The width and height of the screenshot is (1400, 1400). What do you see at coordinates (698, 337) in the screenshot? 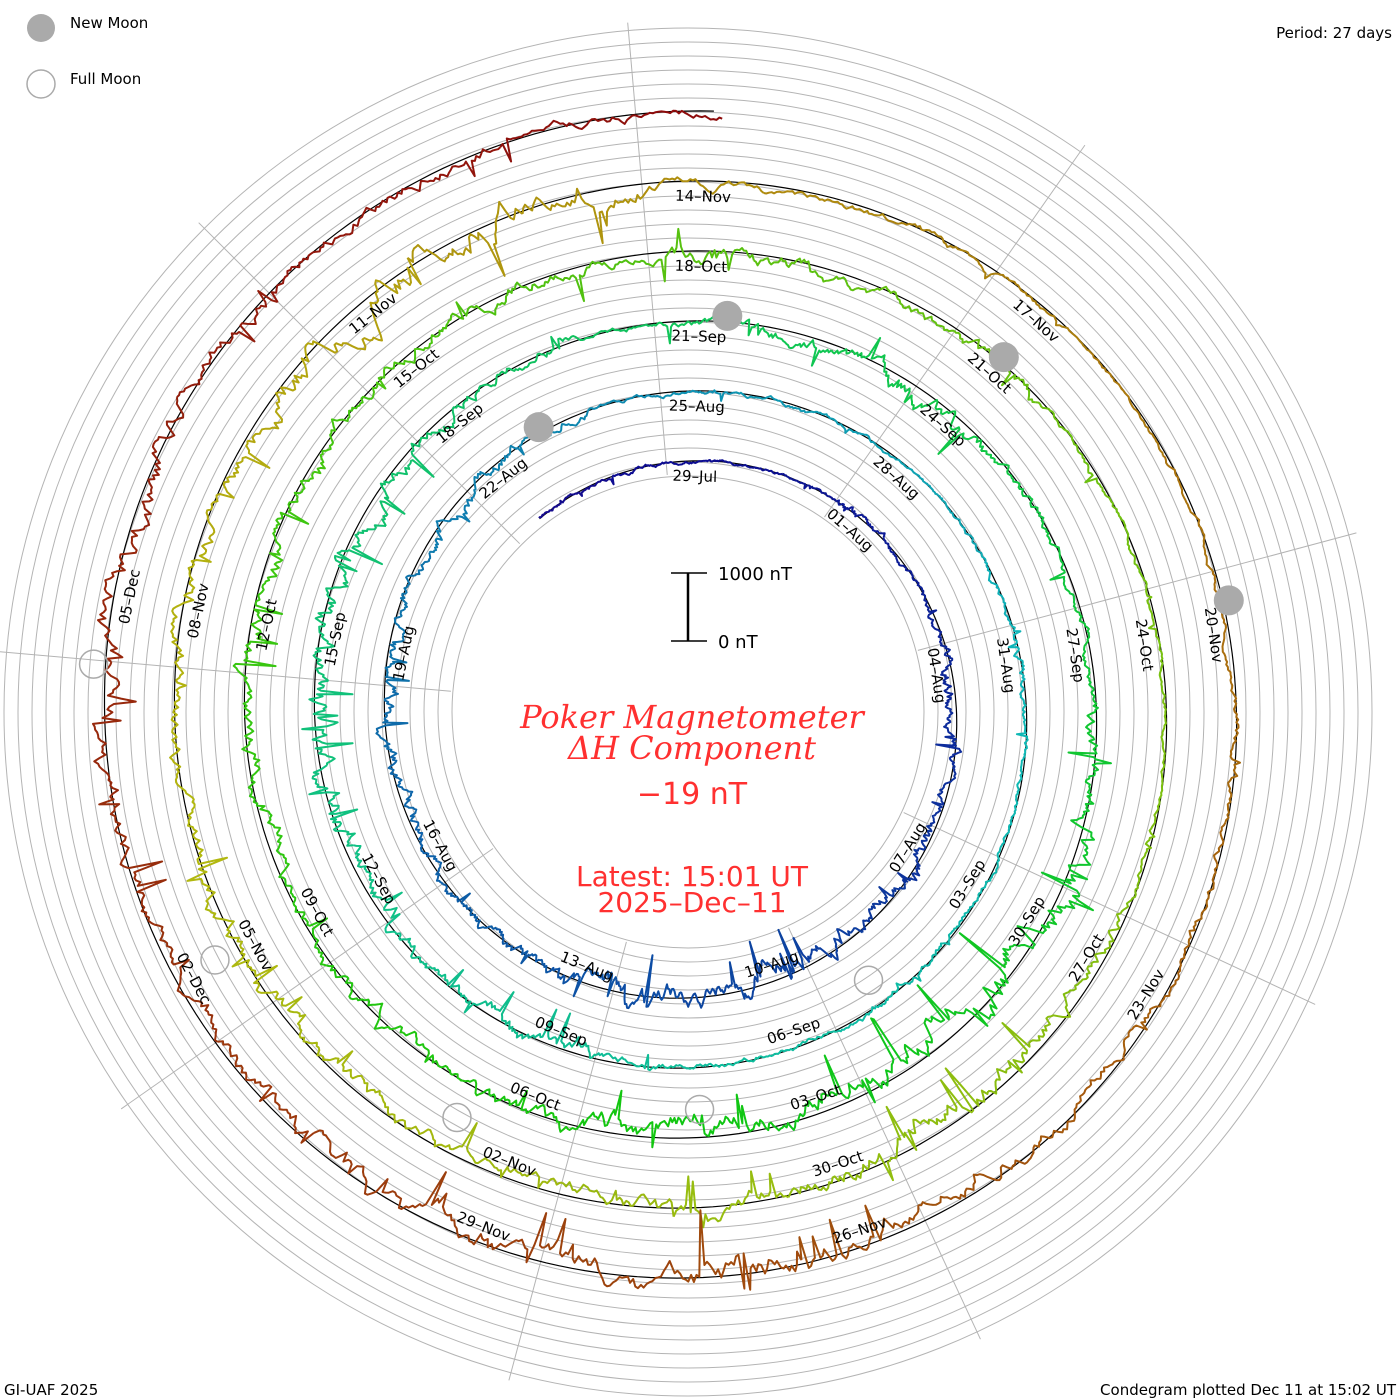
I see `date-label: 21–Sep` at bounding box center [698, 337].